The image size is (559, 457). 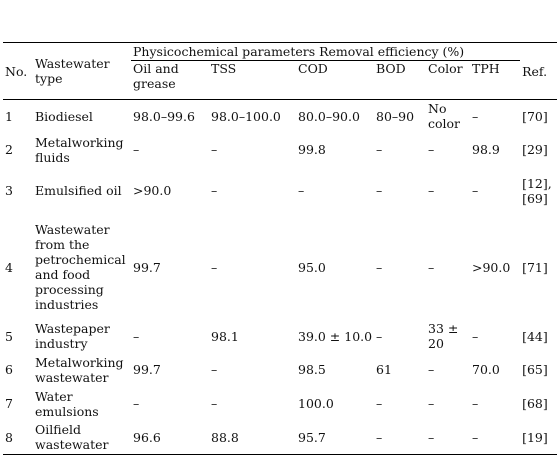 I want to click on table-cell: 5, so click(x=9, y=336).